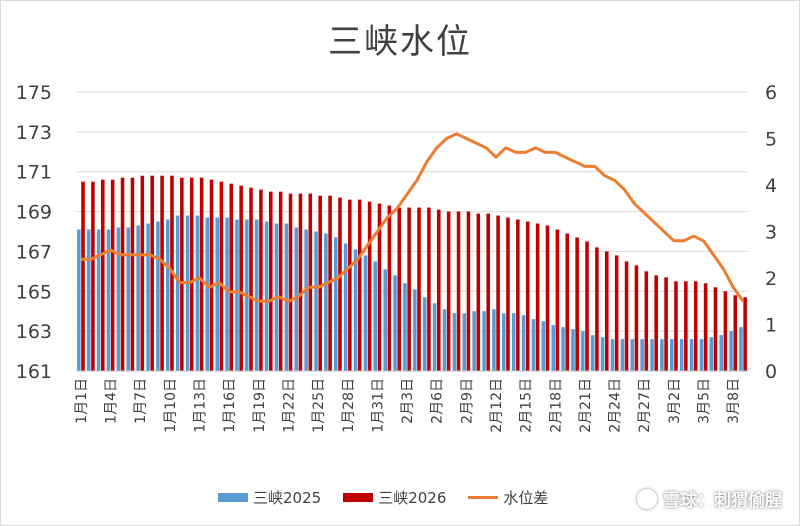 This screenshot has width=800, height=526. Describe the element at coordinates (233, 497) in the screenshot. I see `legend-swatch-2025` at that location.